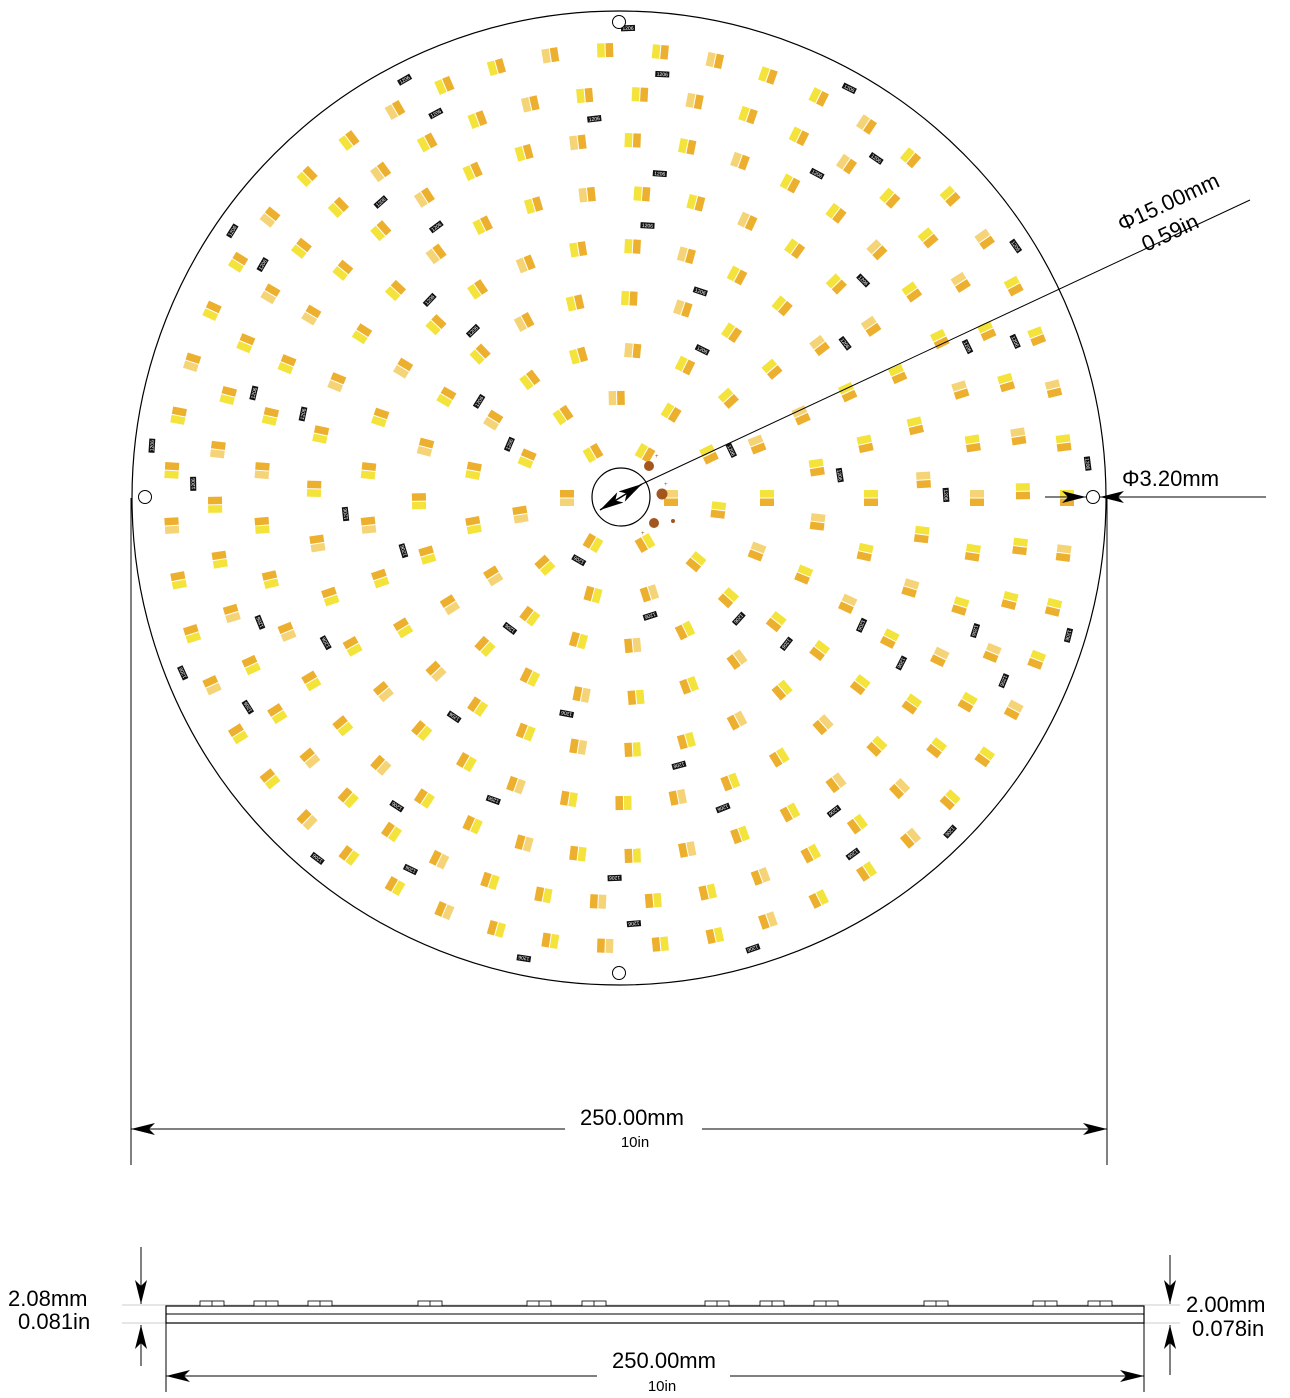  What do you see at coordinates (651, 1346) in the screenshot?
I see `side-view` at bounding box center [651, 1346].